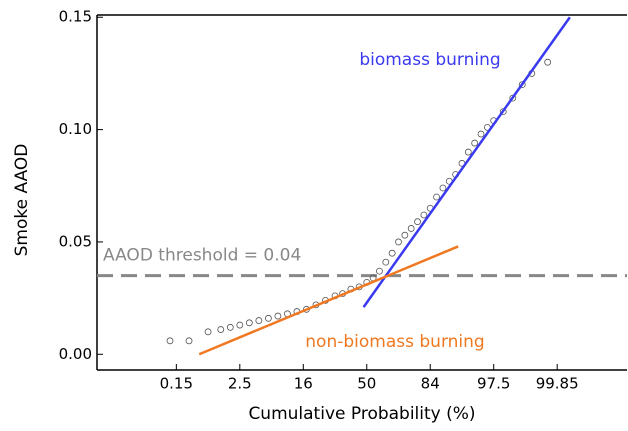 The image size is (628, 431). What do you see at coordinates (176, 384) in the screenshot?
I see `x-tick-label: 0.15` at bounding box center [176, 384].